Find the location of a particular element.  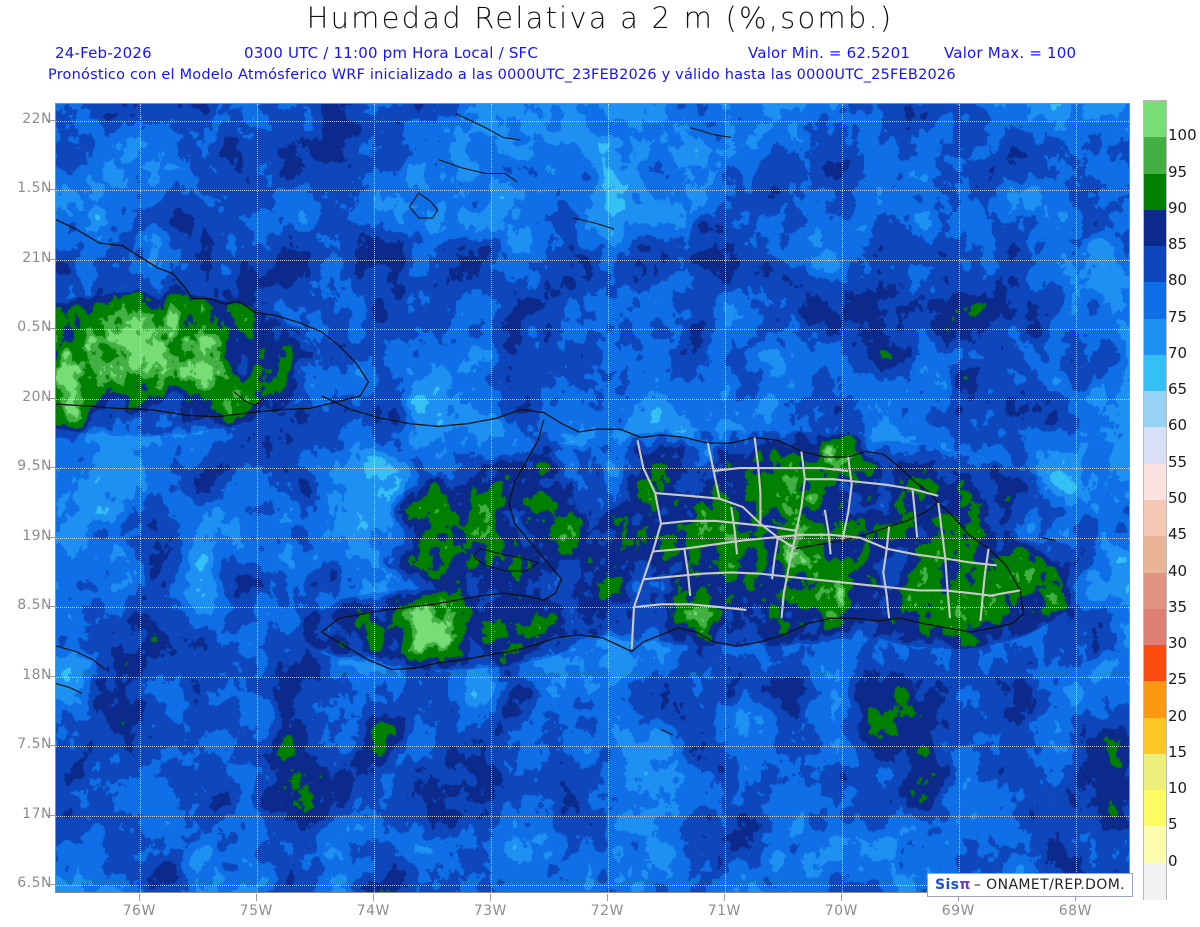

y-axis-tick-label: 21N is located at coordinates (37, 257).